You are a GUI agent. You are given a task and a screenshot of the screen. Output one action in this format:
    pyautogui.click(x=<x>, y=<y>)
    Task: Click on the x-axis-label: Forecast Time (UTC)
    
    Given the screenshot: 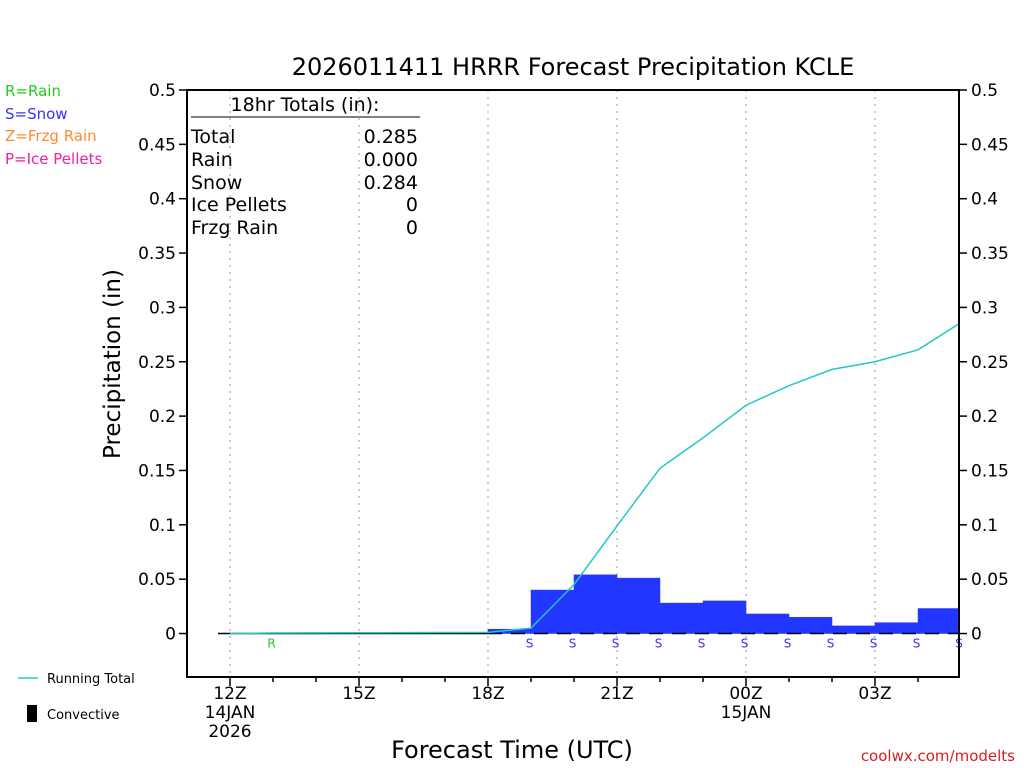 What is the action you would take?
    pyautogui.click(x=512, y=750)
    